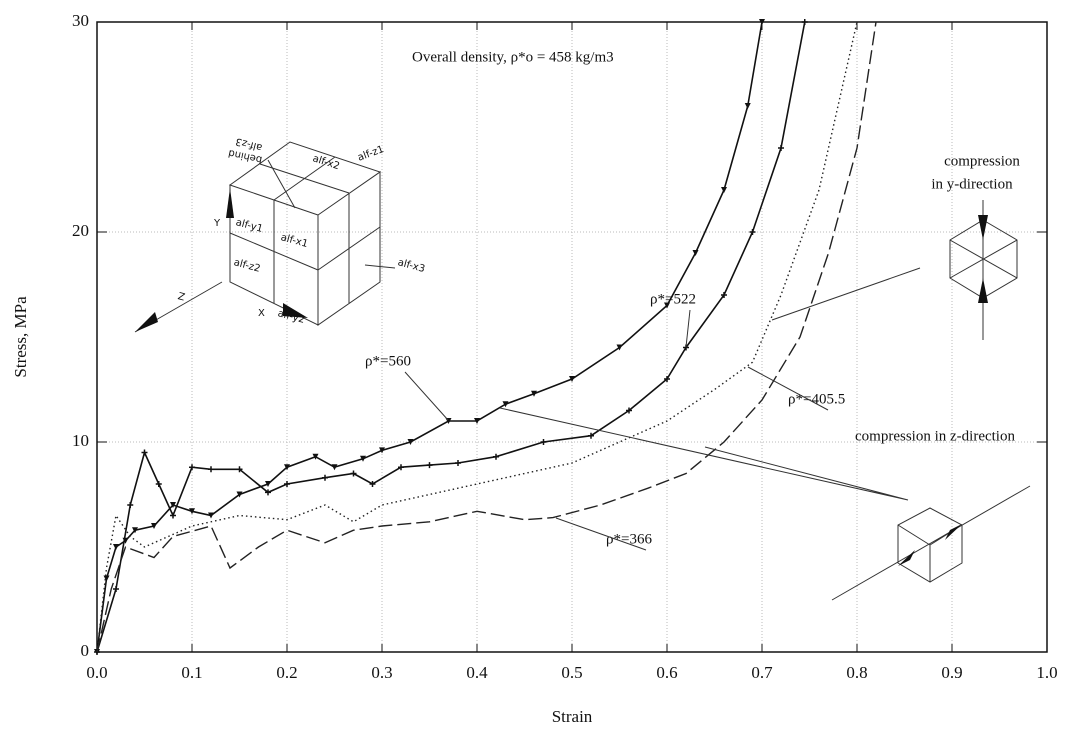  Describe the element at coordinates (571, 672) in the screenshot. I see `x-tick-label: 0.5` at that location.